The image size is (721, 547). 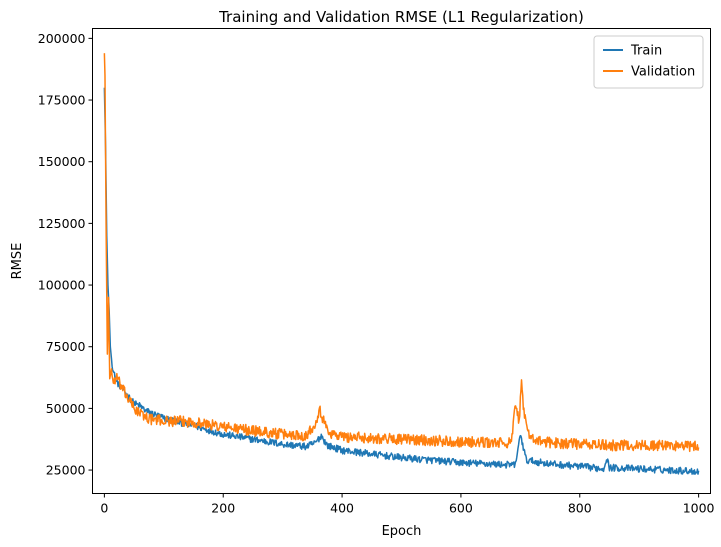 I want to click on x-tick-label: 600, so click(x=461, y=508).